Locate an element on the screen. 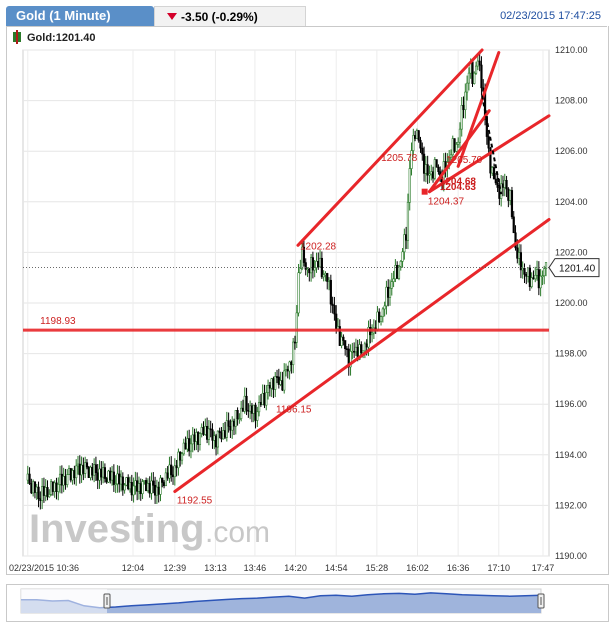 This screenshot has width=613, height=627. last-price-marker: 1201.40 is located at coordinates (311, 268).